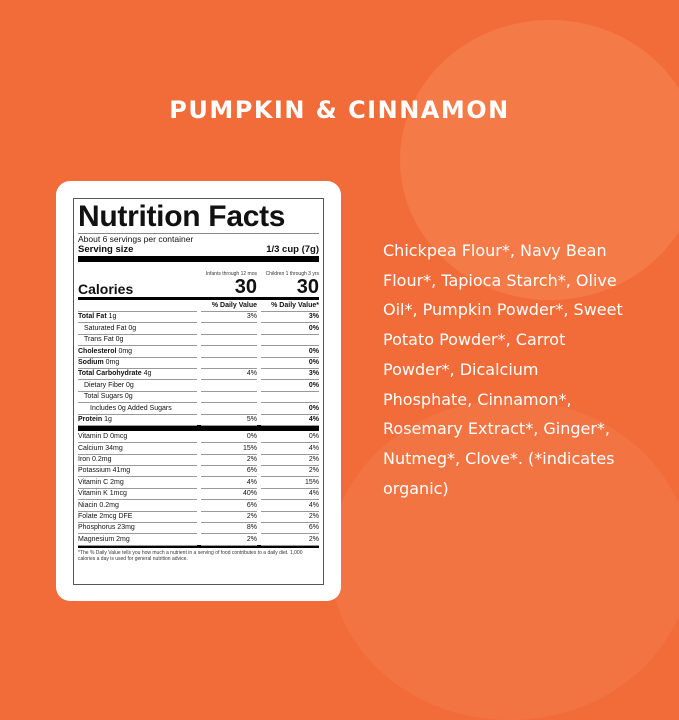  I want to click on nutrient-name: Magnesium 2mg, so click(137, 540).